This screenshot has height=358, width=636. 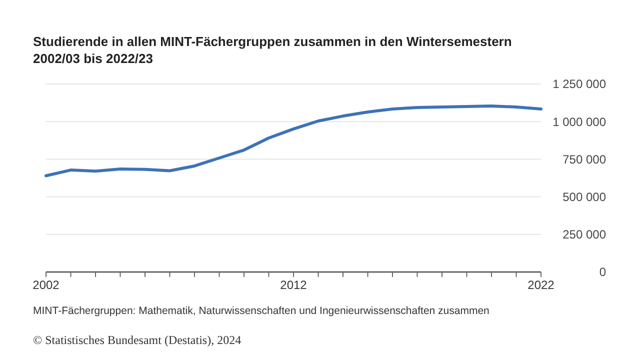 I want to click on x-tick-label: 2002, so click(x=46, y=285).